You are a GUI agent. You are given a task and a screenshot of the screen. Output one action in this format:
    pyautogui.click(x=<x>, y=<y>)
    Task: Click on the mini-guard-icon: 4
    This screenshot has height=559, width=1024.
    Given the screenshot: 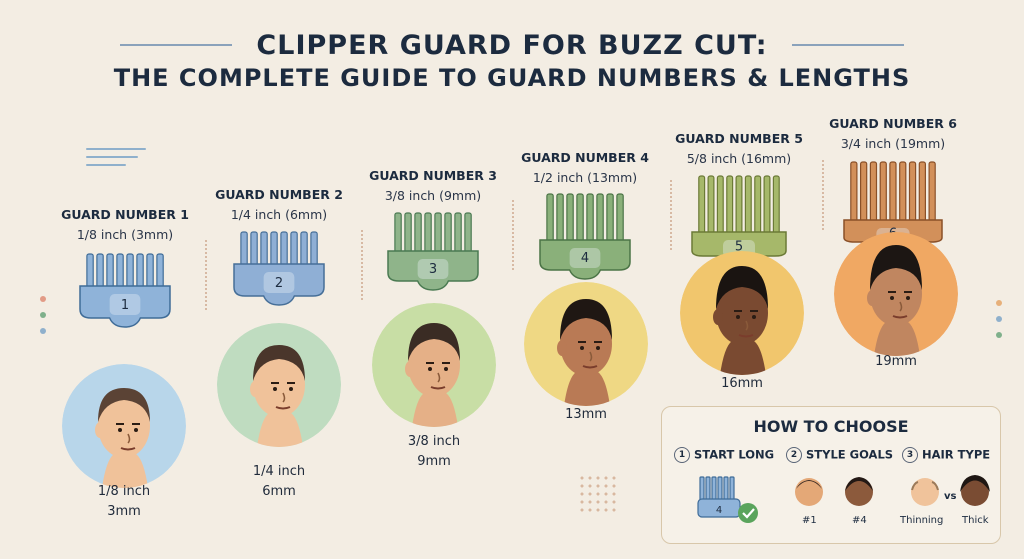 What is the action you would take?
    pyautogui.click(x=727, y=499)
    